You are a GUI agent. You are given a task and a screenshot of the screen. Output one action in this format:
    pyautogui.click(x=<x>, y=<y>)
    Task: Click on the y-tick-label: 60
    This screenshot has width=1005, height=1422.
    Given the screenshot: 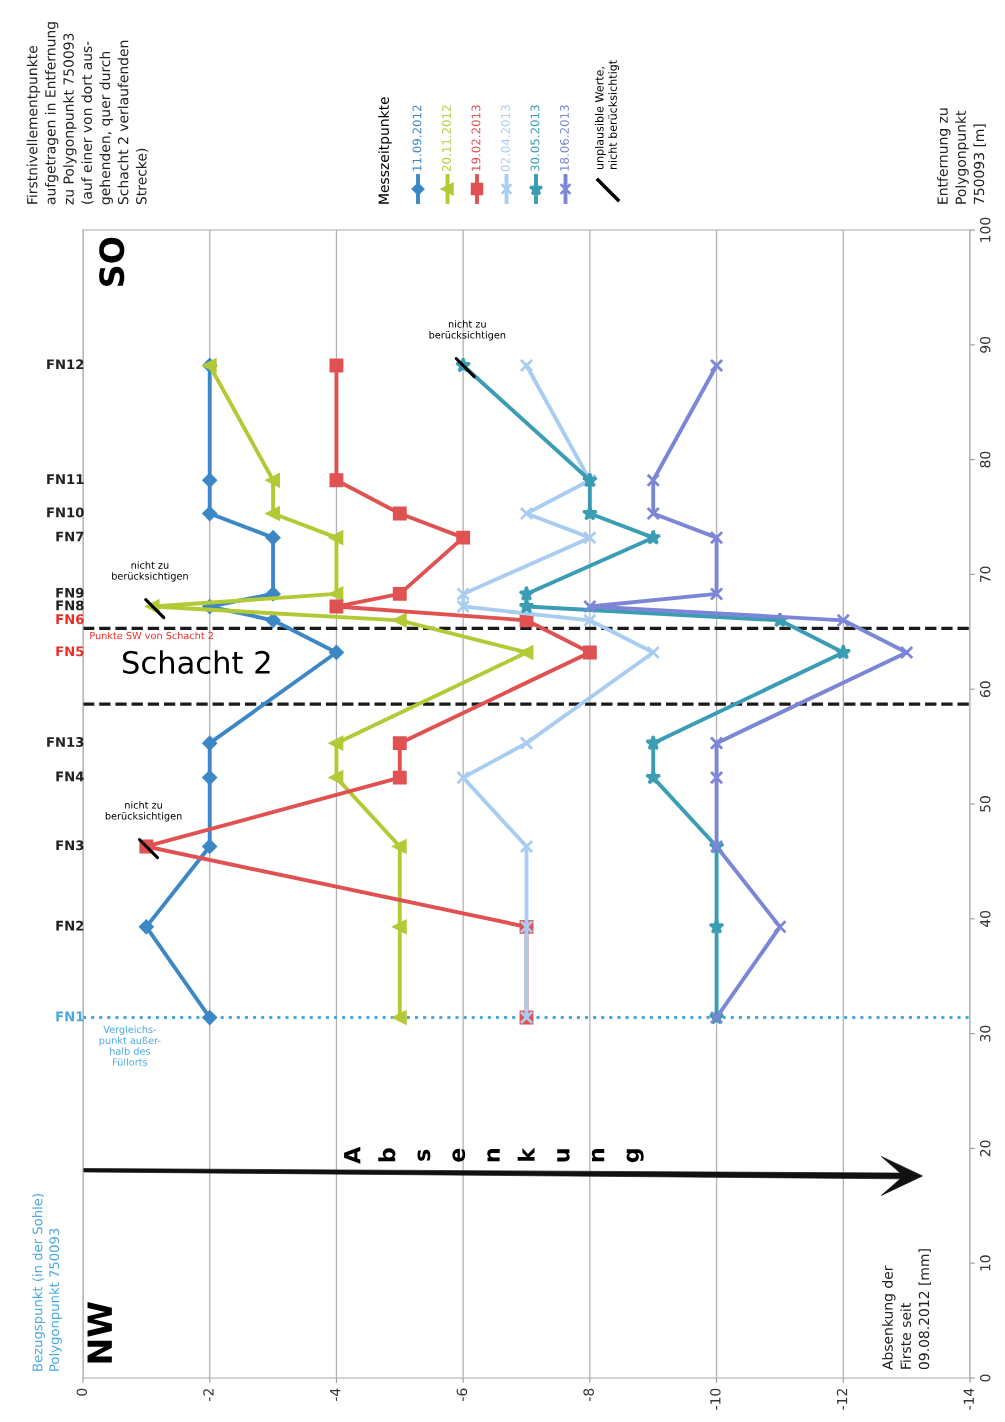 What is the action you would take?
    pyautogui.click(x=985, y=689)
    